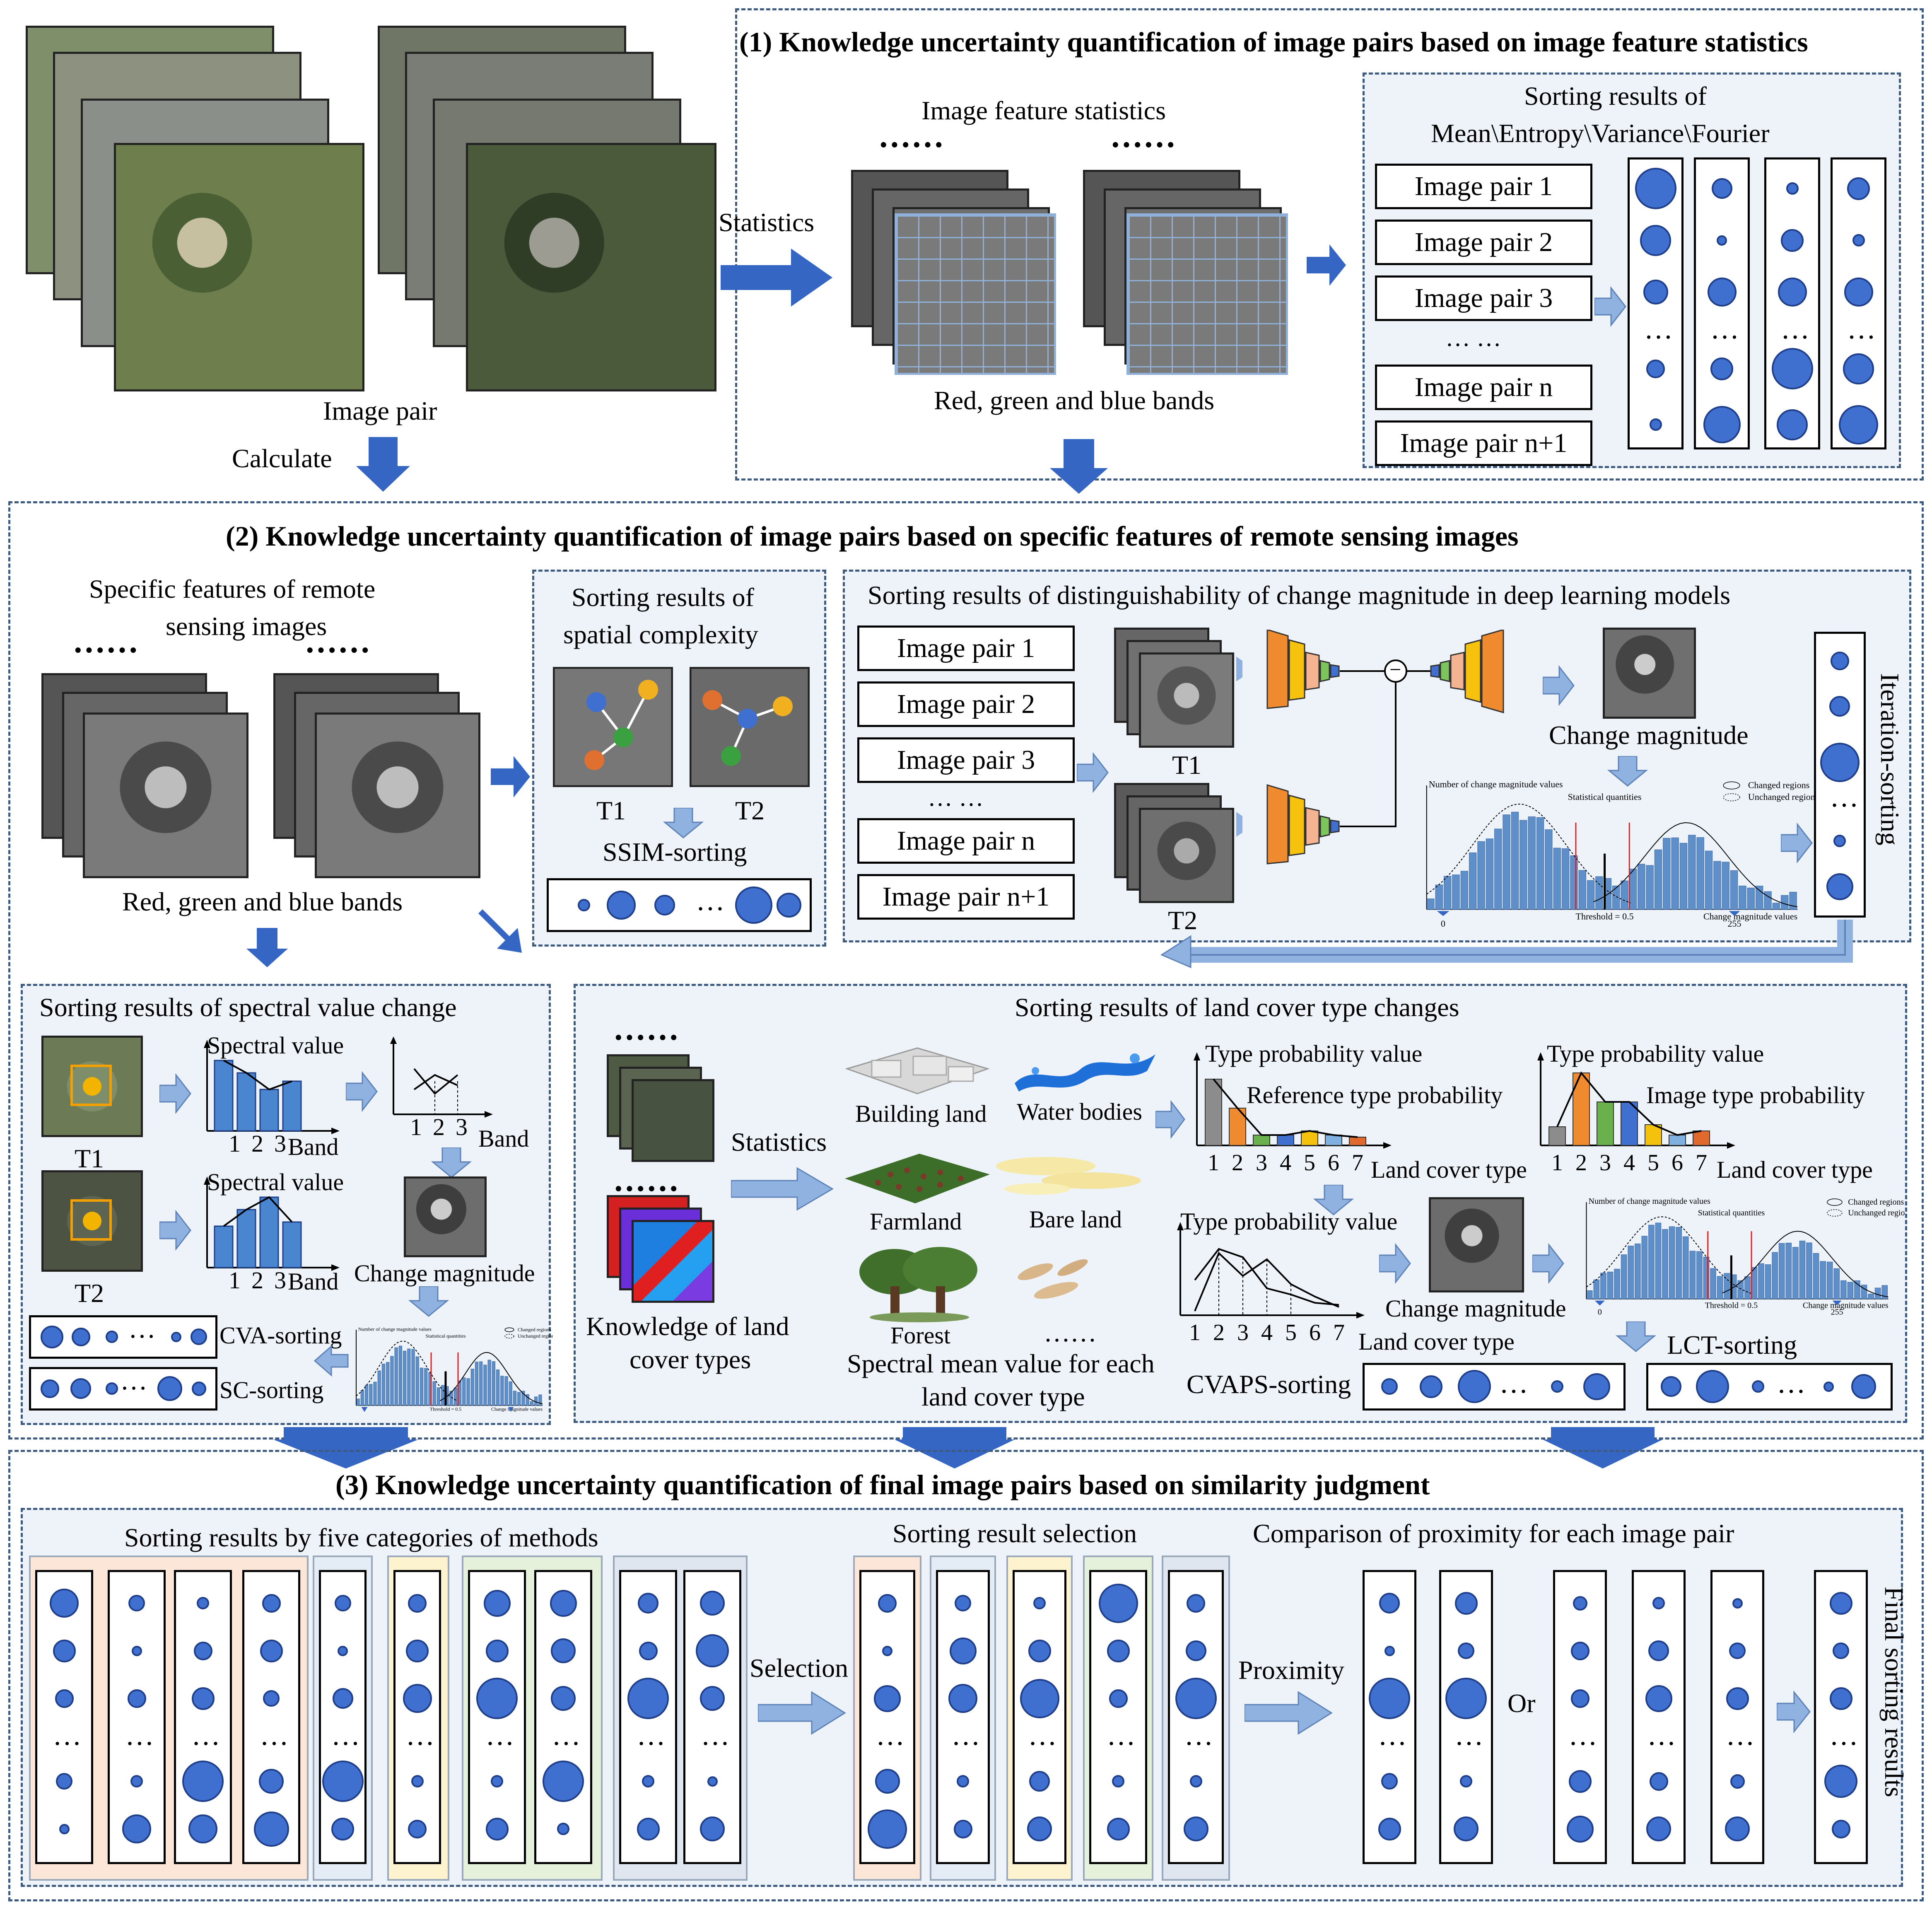 Image resolution: width=1932 pixels, height=1913 pixels. What do you see at coordinates (1506, 944) in the screenshot?
I see `iteration-loop-arrow` at bounding box center [1506, 944].